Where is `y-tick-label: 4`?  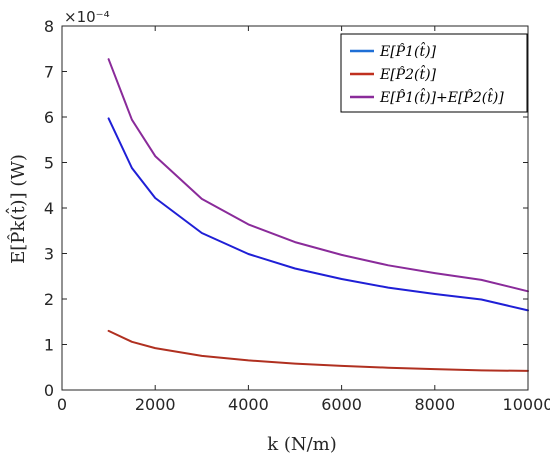 y-tick-label: 4 is located at coordinates (49, 208).